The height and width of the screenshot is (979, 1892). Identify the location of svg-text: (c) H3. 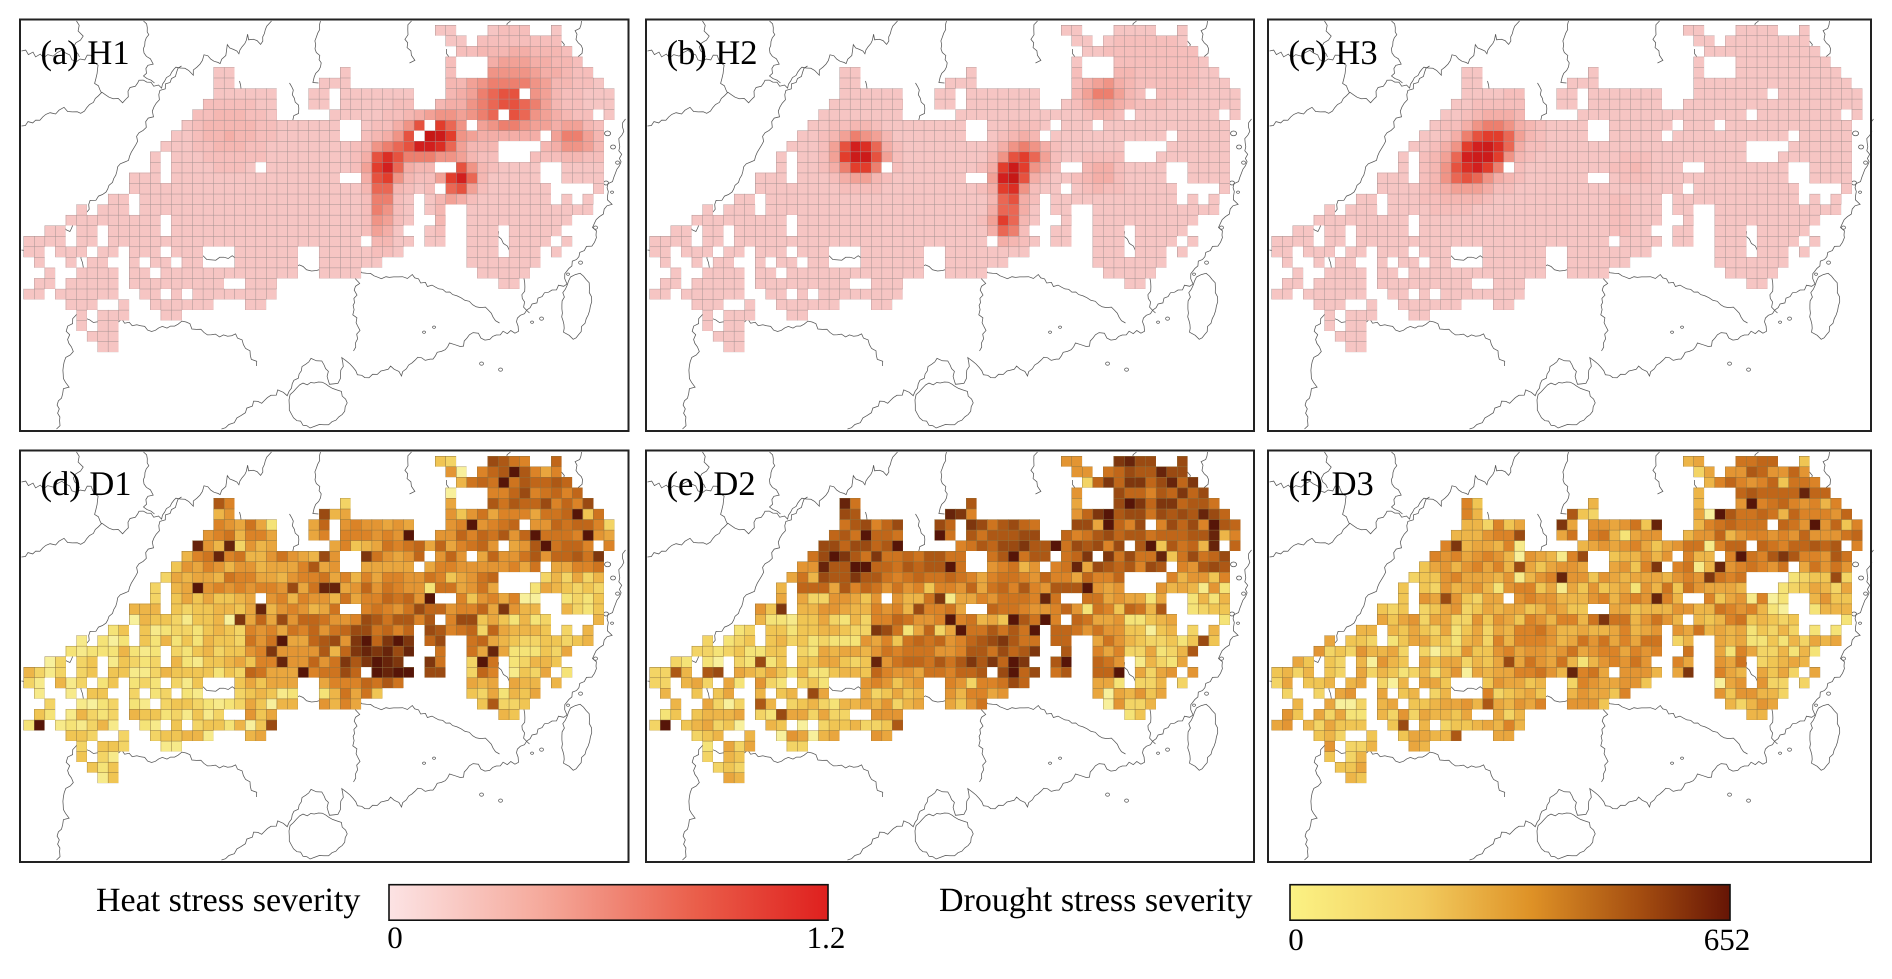
(1333, 53).